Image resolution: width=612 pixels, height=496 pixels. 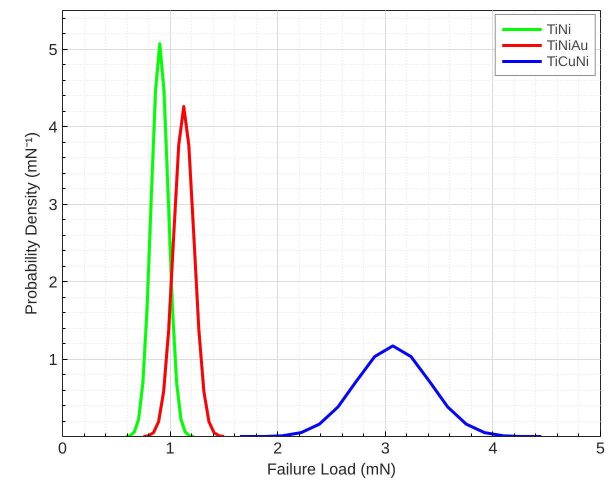 I want to click on legend-label: TiNi, so click(x=559, y=29).